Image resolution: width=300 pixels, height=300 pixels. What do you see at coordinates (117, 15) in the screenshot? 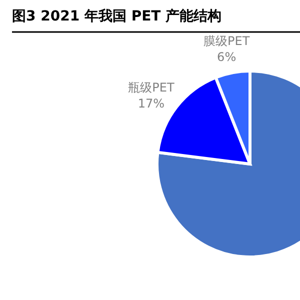
I see `chart-title: 图3 2021 年我国 PET 产能结构` at bounding box center [117, 15].